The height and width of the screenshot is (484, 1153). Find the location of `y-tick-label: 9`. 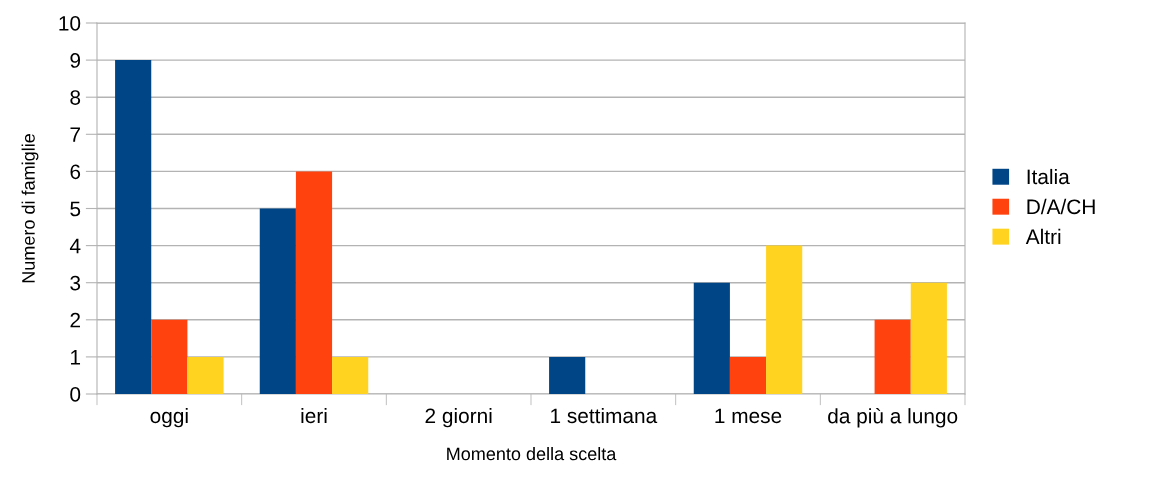

y-tick-label: 9 is located at coordinates (75, 60).